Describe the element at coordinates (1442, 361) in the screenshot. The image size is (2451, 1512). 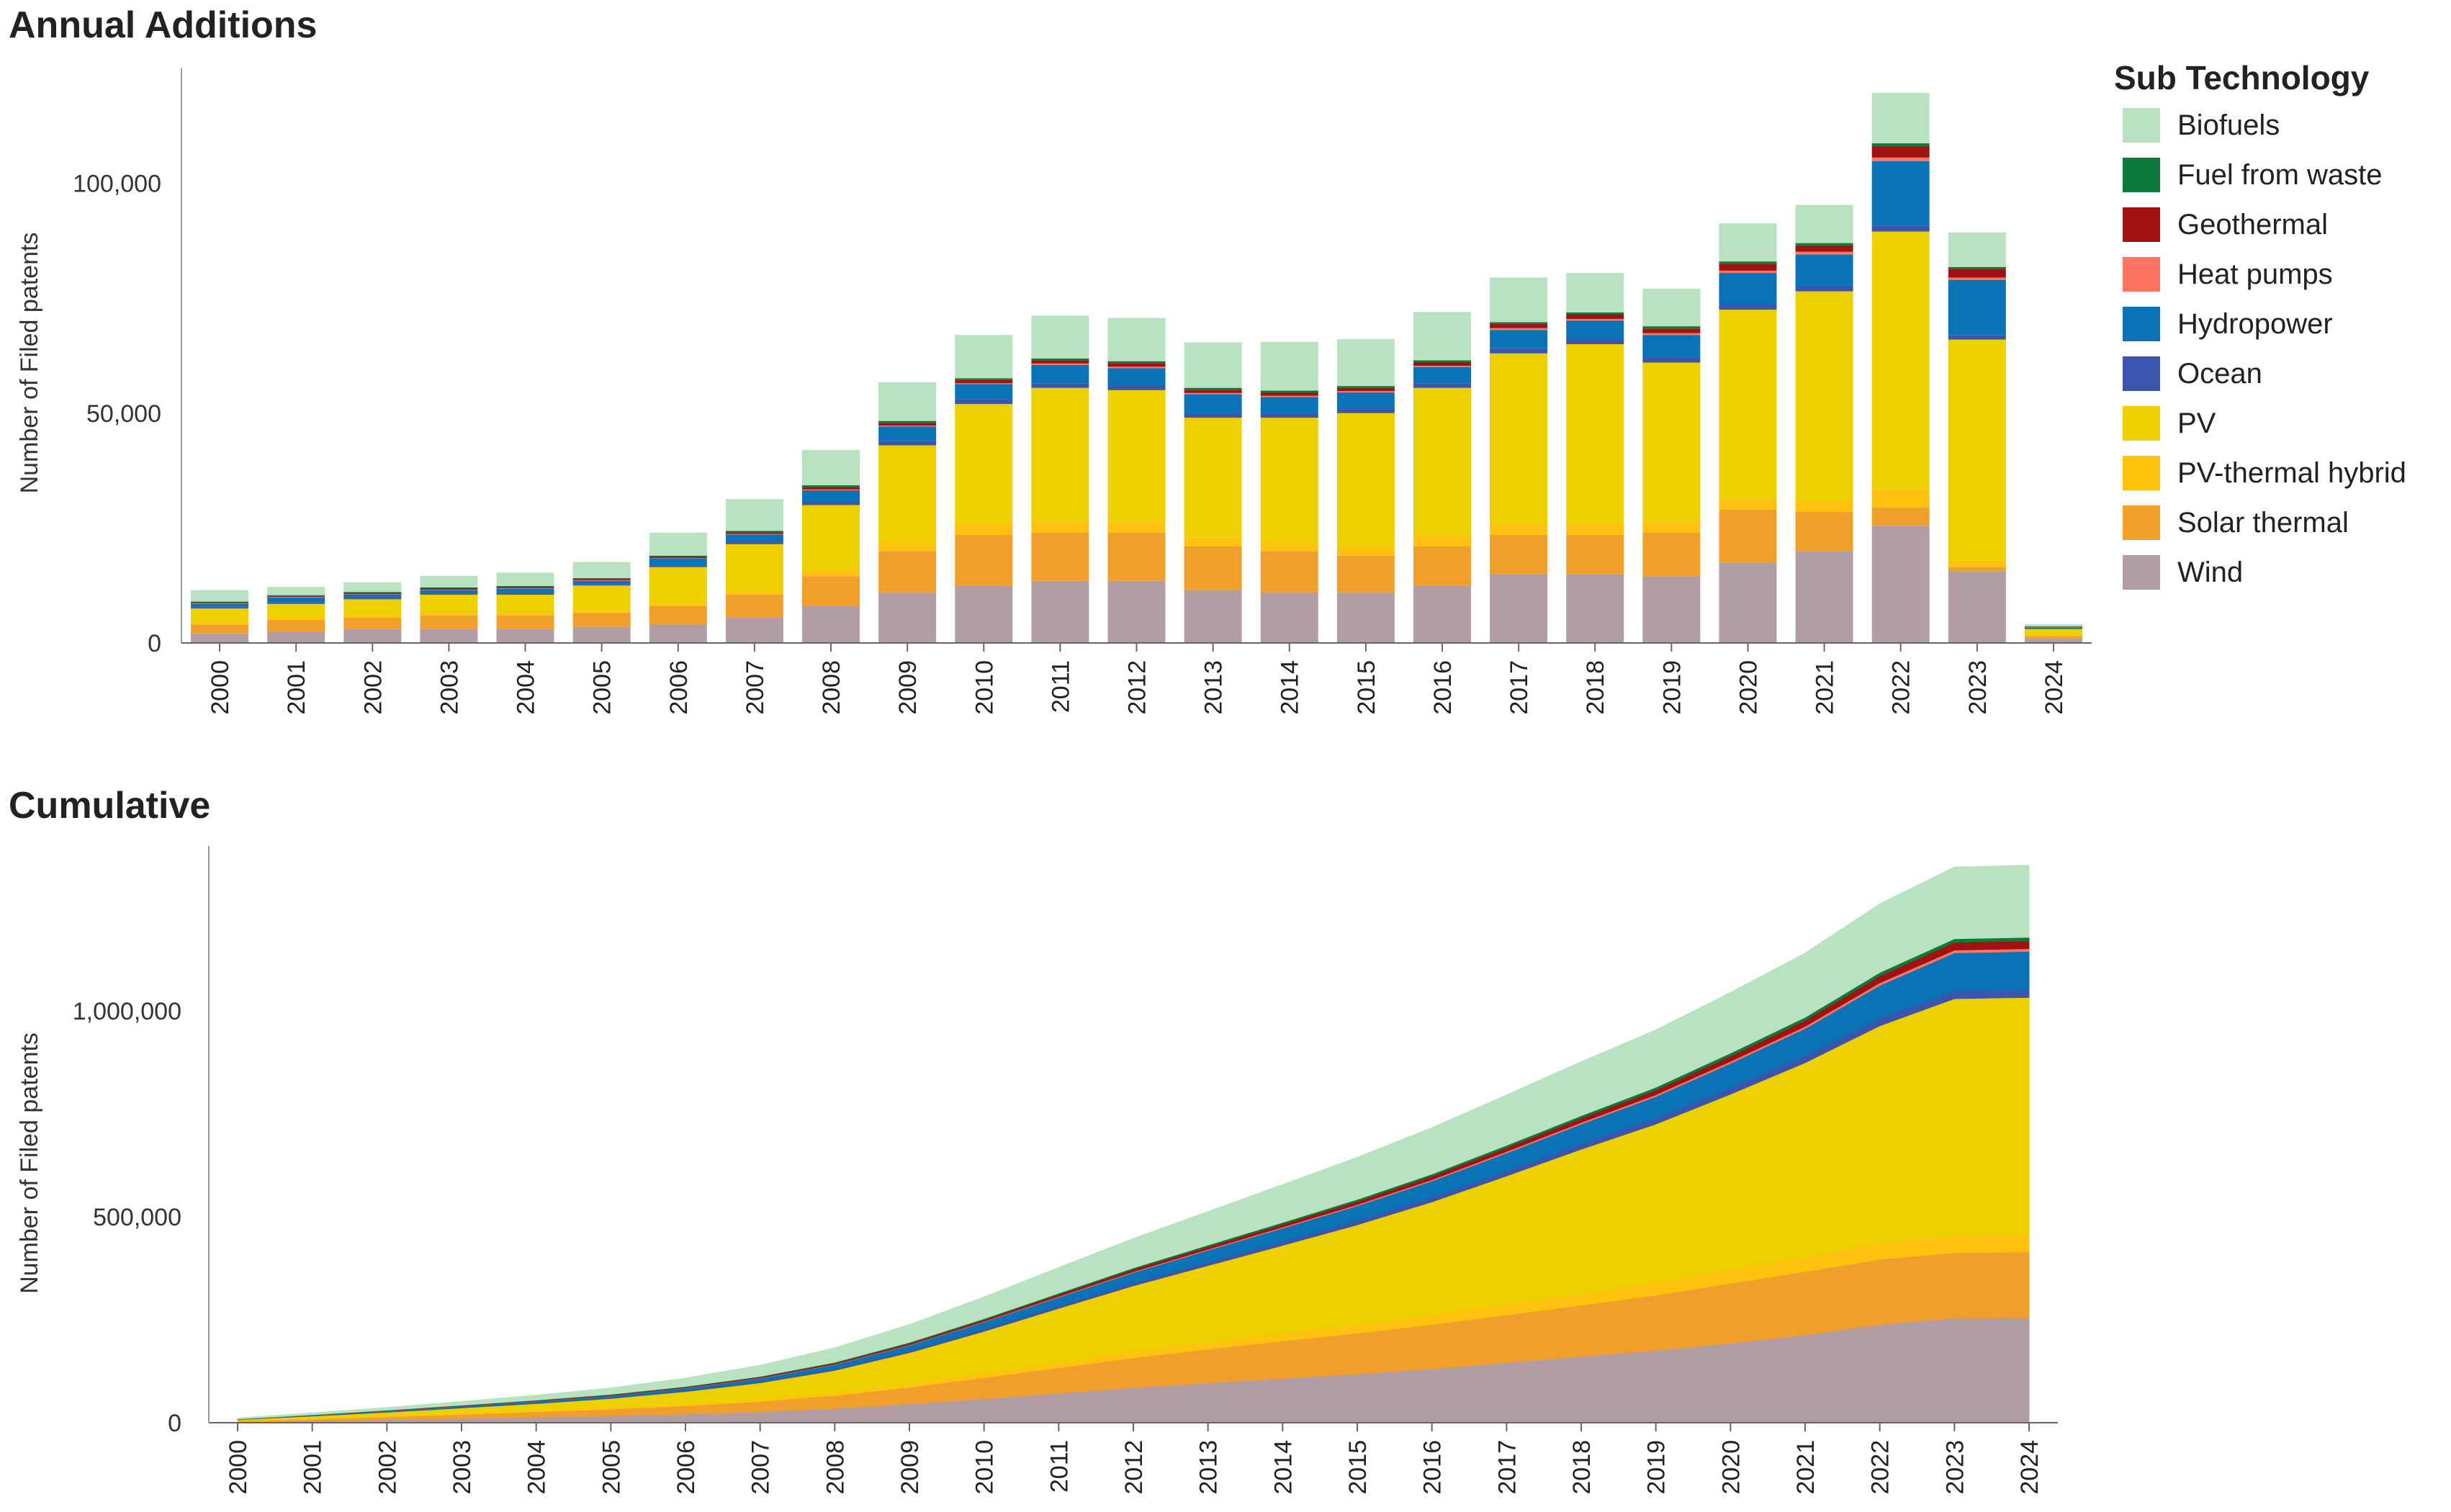
I see `bar-segment-fuel-from-waste-2016` at that location.